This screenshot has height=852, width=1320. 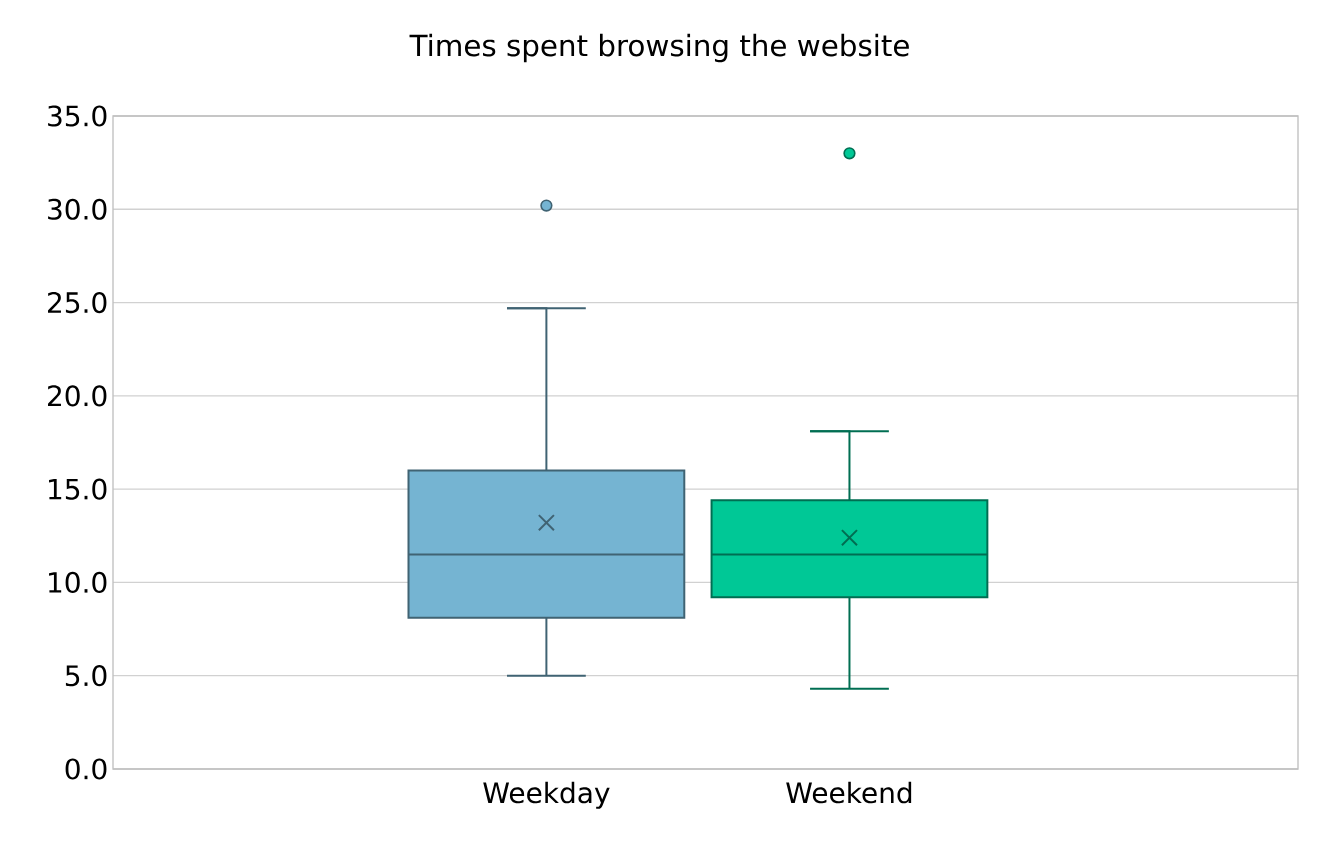 What do you see at coordinates (78, 582) in the screenshot?
I see `y-tick-label: 10.0` at bounding box center [78, 582].